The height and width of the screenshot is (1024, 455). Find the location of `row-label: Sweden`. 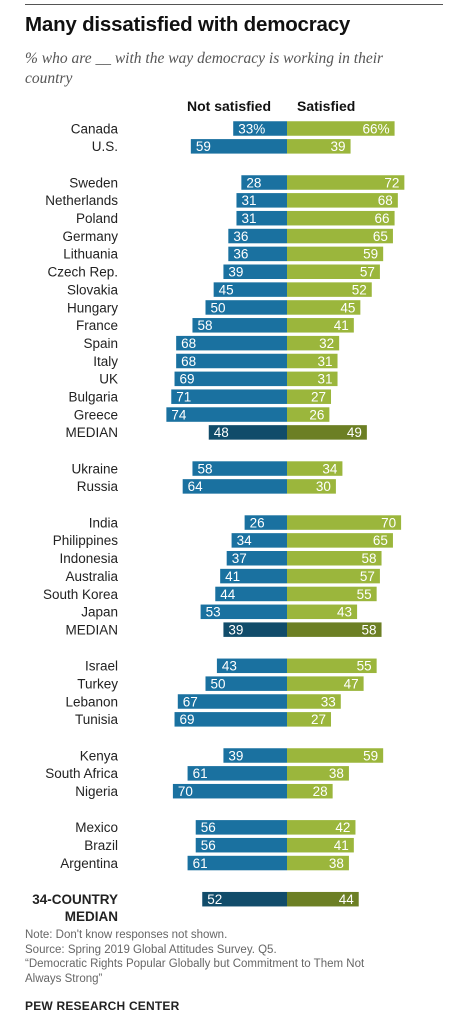

row-label: Sweden is located at coordinates (93, 182).